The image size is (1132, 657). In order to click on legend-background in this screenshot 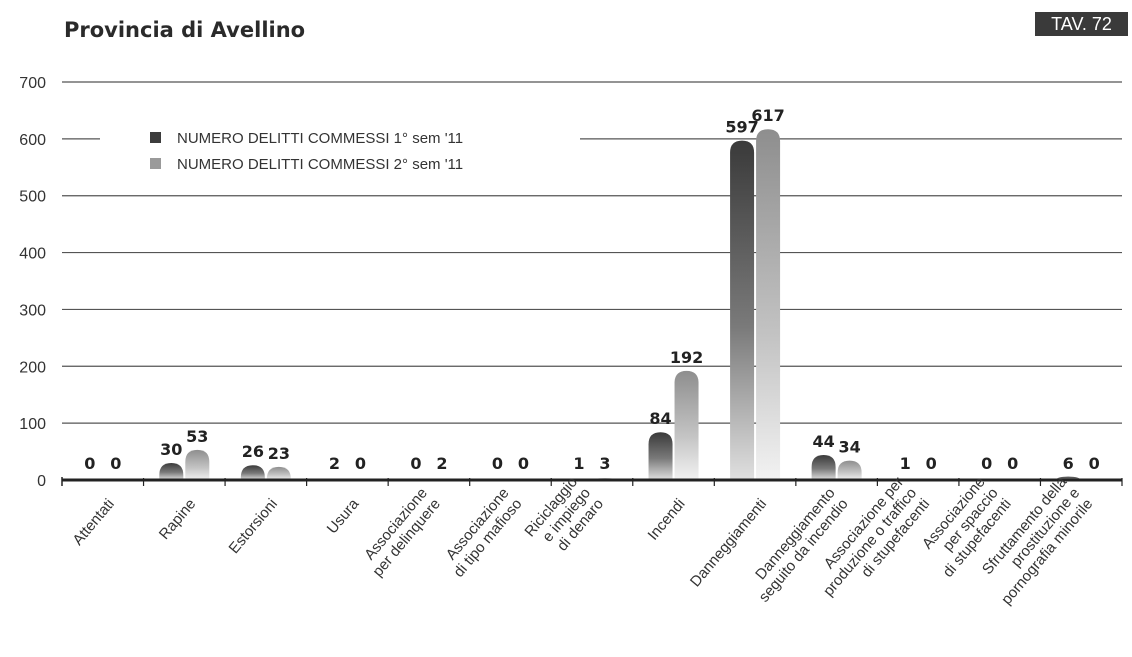, I will do `click(340, 149)`.